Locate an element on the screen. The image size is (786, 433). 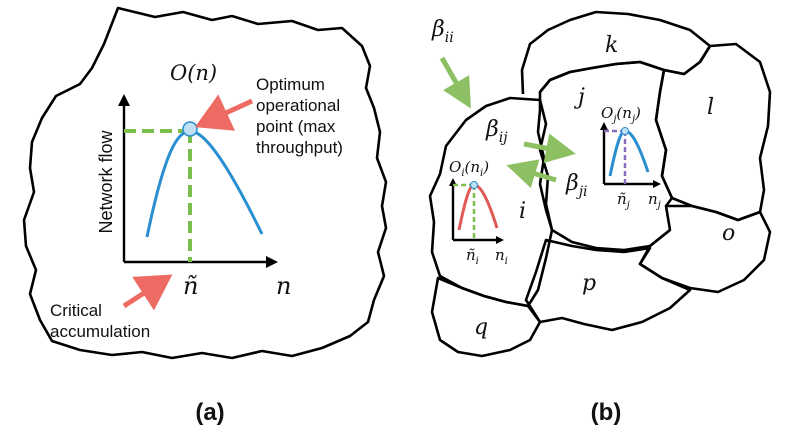
svg-text: Critical is located at coordinates (76, 310).